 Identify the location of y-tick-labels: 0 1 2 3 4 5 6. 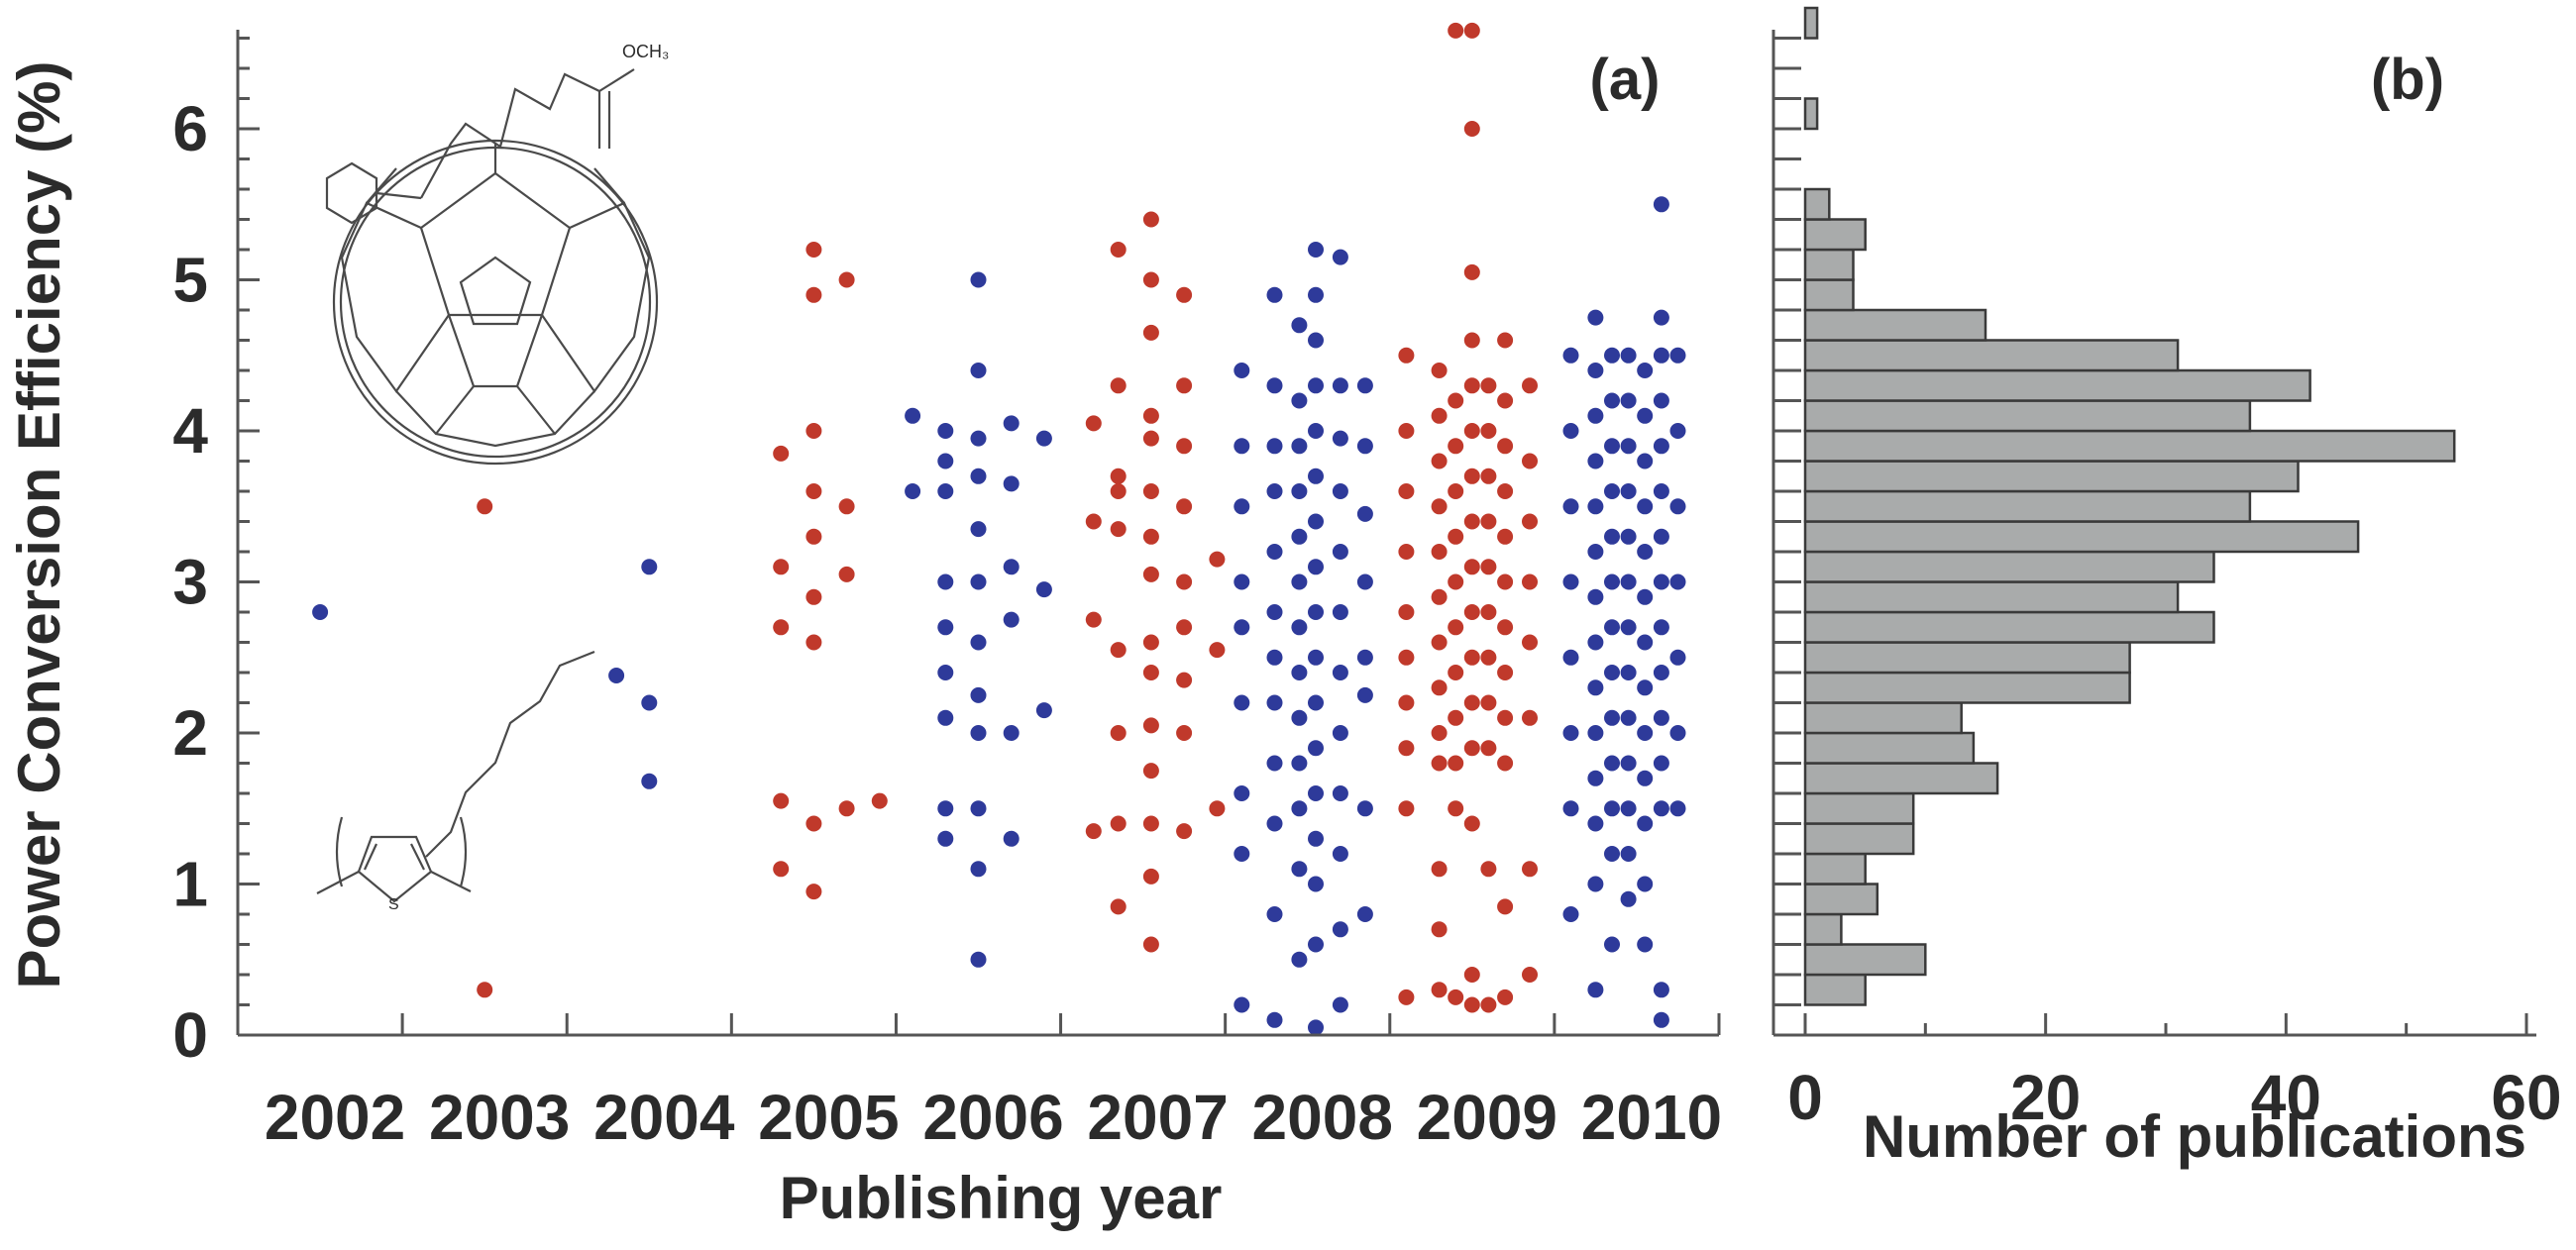
(190, 582).